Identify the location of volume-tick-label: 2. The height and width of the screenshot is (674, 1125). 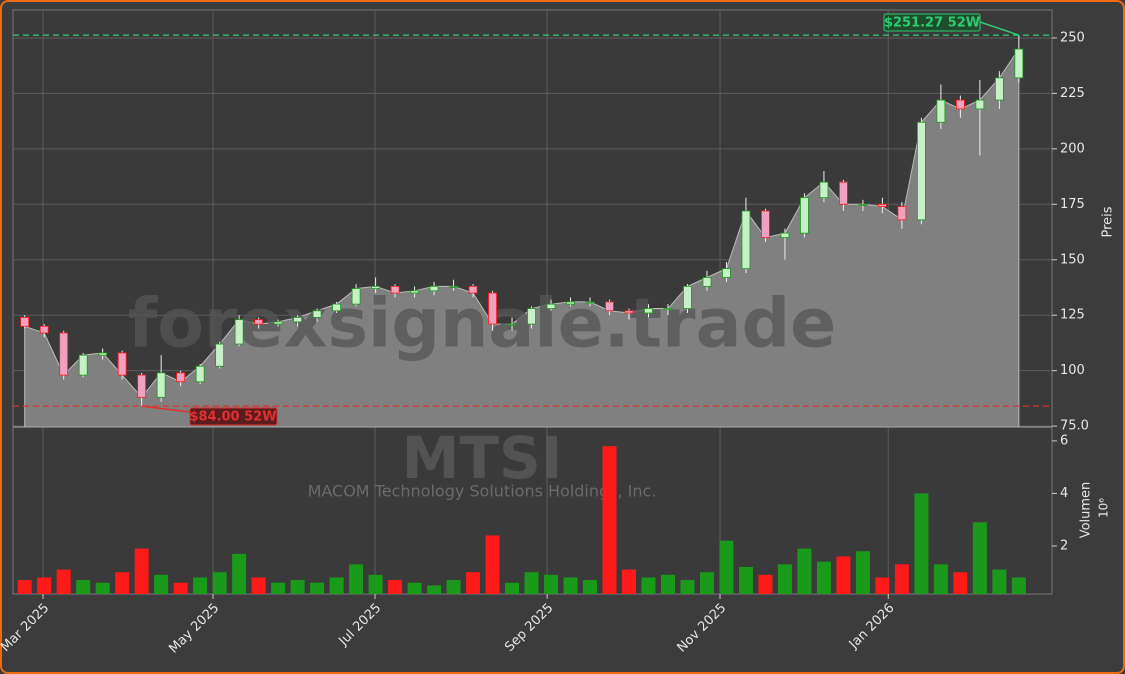
(1064, 545).